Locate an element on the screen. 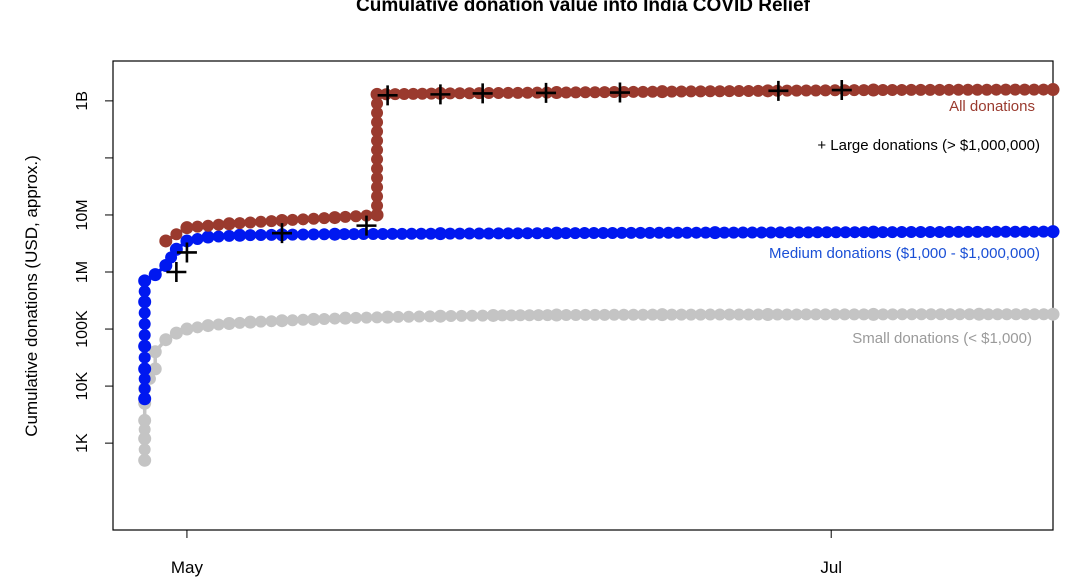  x-tick-label: Jul is located at coordinates (831, 567).